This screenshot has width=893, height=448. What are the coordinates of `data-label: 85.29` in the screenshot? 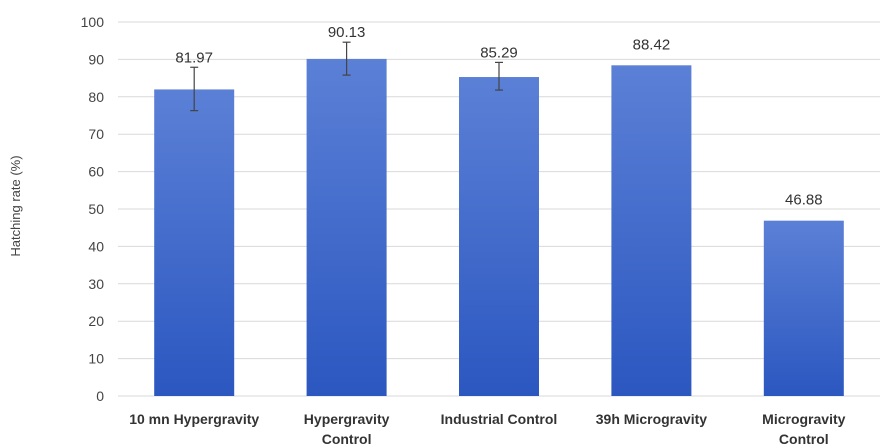 It's located at (499, 52).